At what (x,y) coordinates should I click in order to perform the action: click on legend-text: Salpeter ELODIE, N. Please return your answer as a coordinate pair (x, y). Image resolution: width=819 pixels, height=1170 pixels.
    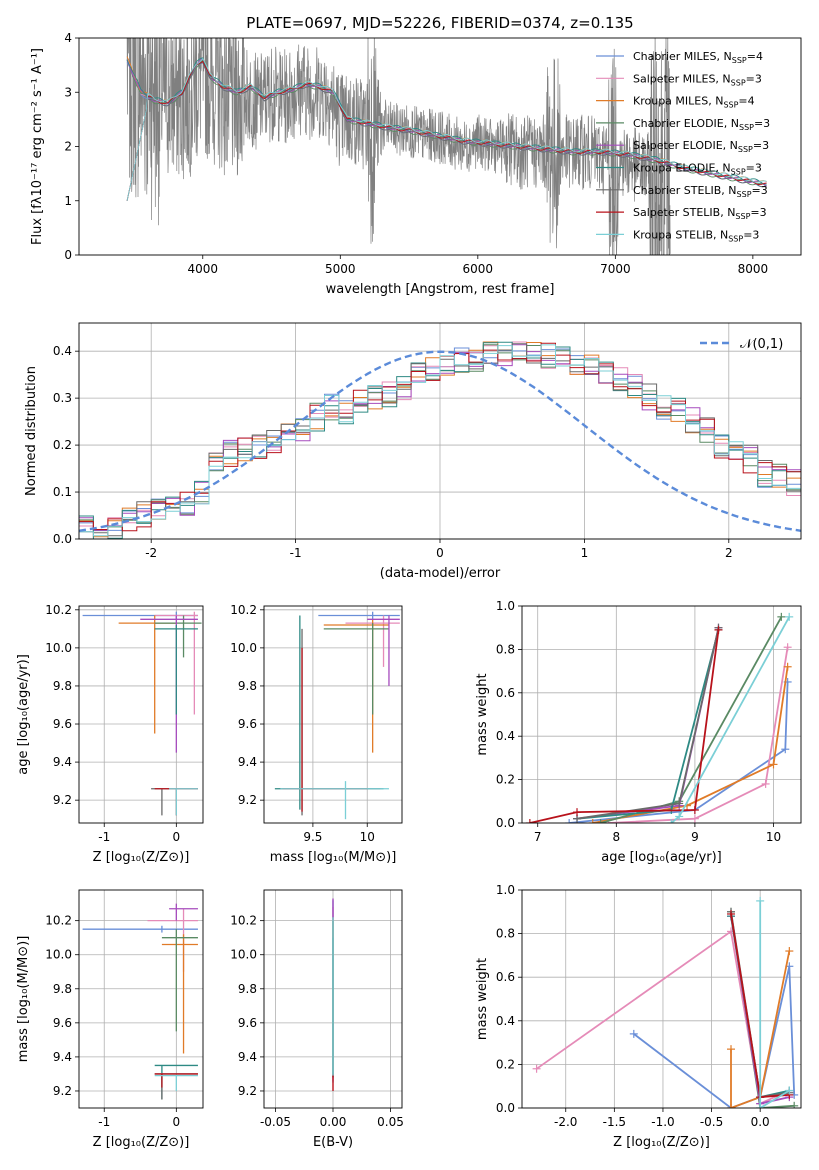
    Looking at the image, I should click on (685, 145).